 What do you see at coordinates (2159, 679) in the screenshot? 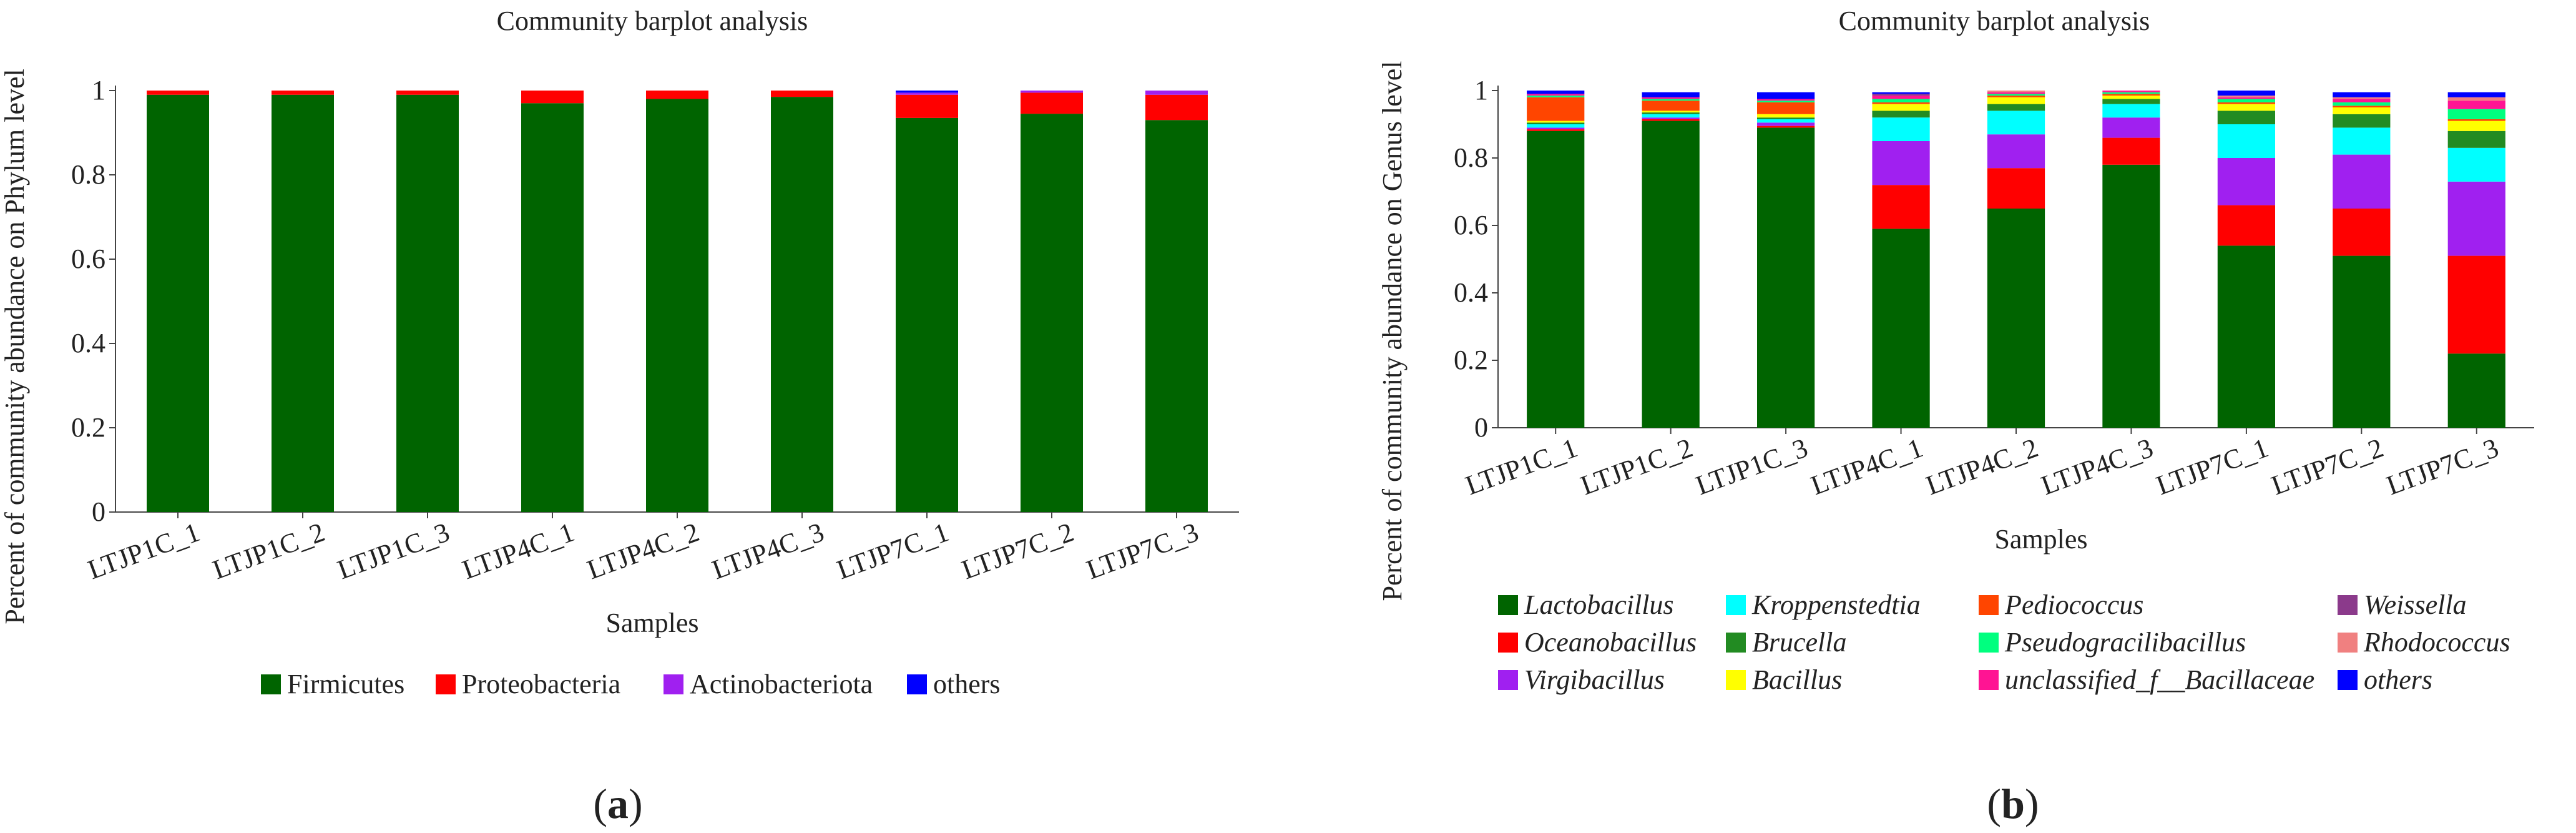
I see `legend-label: unclassified_f__Bacillaceae` at bounding box center [2159, 679].